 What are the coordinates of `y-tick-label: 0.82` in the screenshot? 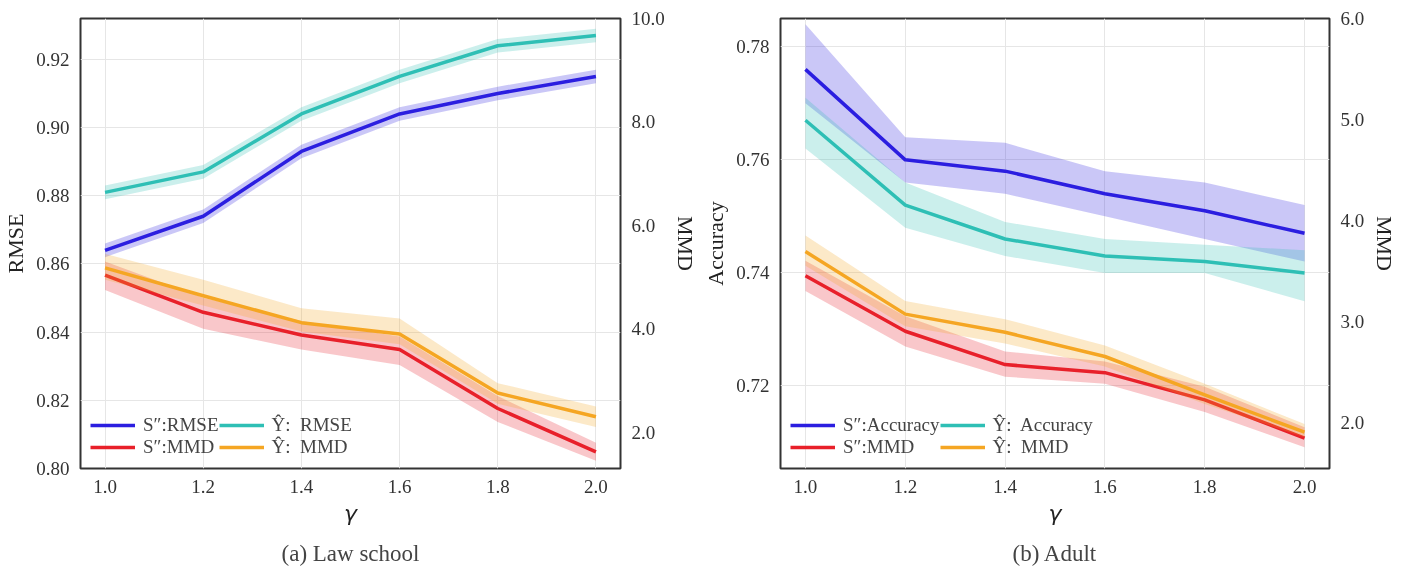 It's located at (53, 400).